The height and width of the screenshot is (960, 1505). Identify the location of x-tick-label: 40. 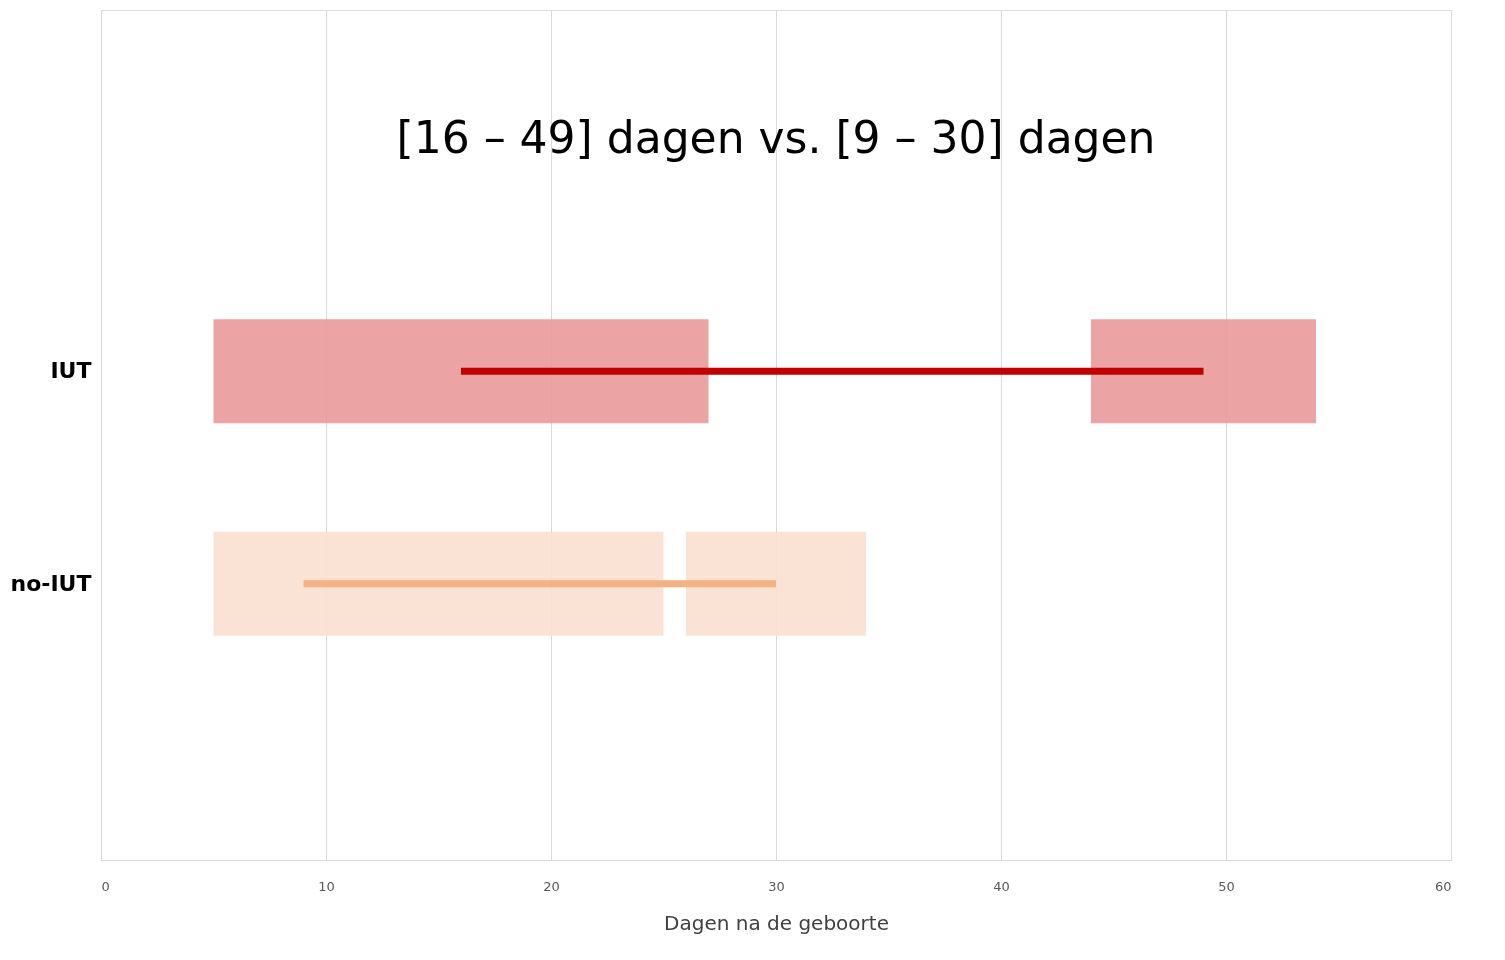
(1001, 886).